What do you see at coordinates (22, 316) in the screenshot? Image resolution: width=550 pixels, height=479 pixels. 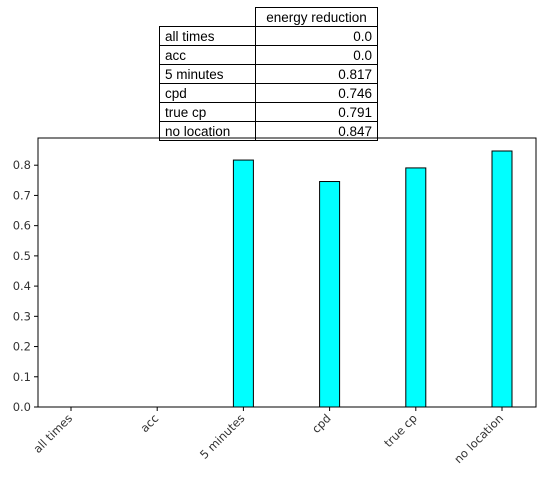 I see `y-tick-label: 0.3` at bounding box center [22, 316].